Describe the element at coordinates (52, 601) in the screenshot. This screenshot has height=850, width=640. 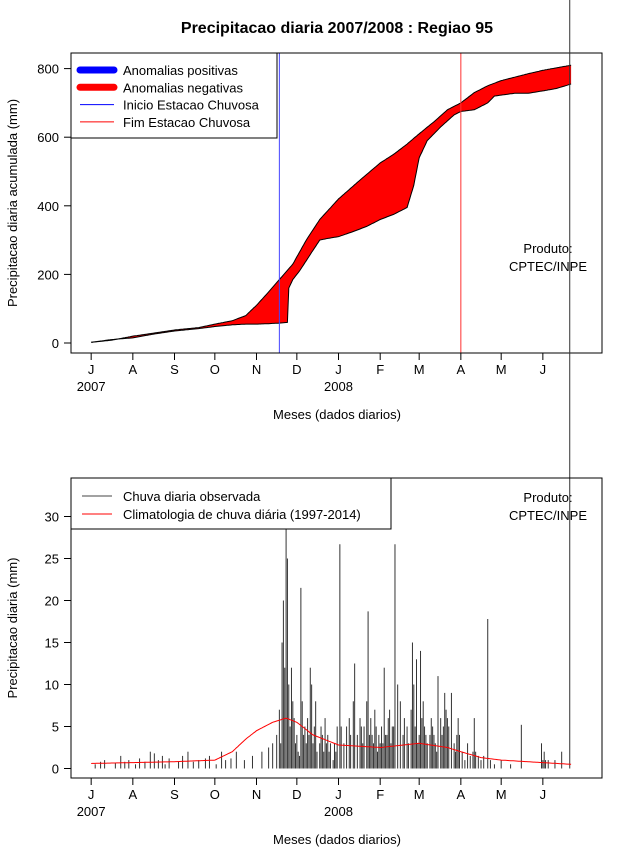
I see `y-tick-label: 20` at that location.